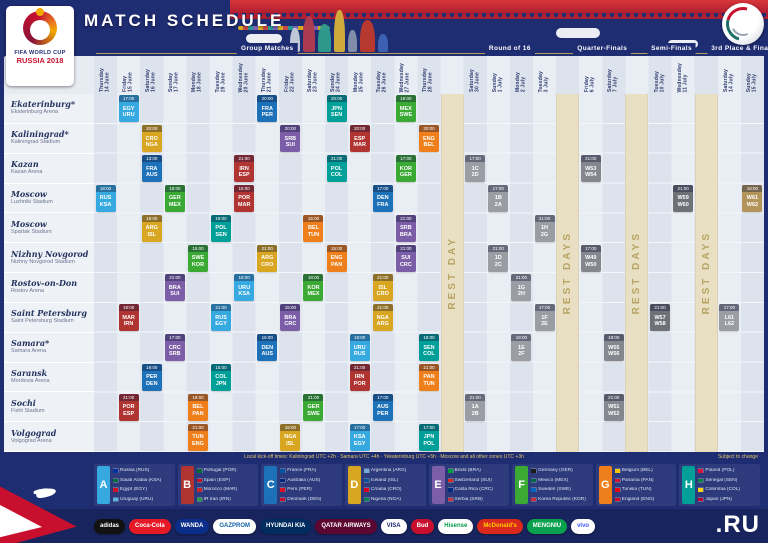 The width and height of the screenshot is (768, 543). What do you see at coordinates (128, 407) in the screenshot?
I see `match-cell: 21:00 POR ESP` at bounding box center [128, 407].